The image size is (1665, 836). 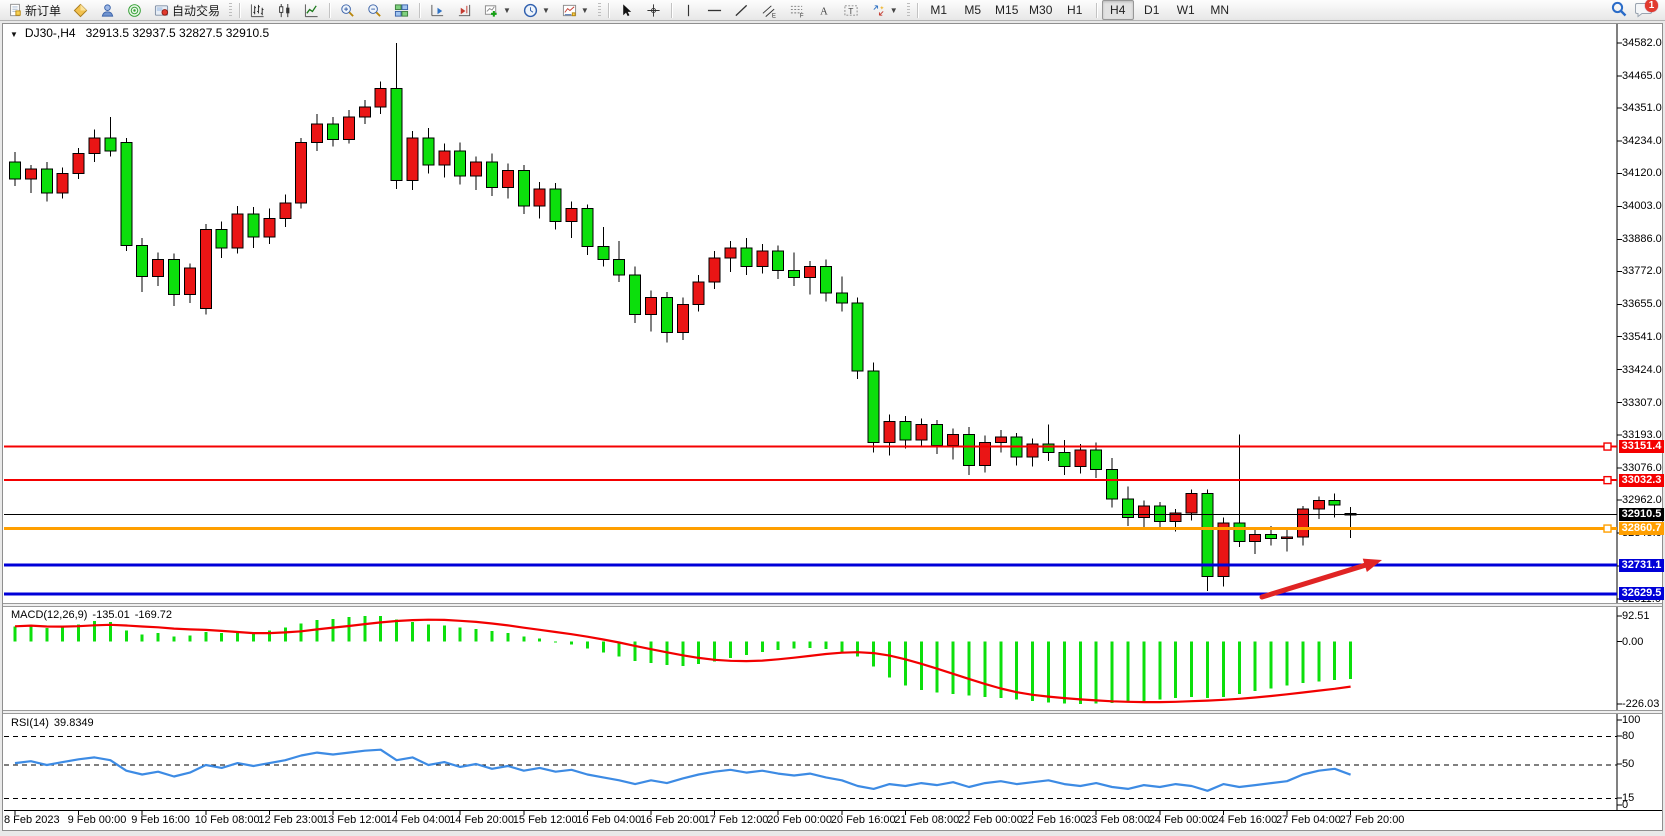 I want to click on indicators-button: ▼, so click(x=497, y=10).